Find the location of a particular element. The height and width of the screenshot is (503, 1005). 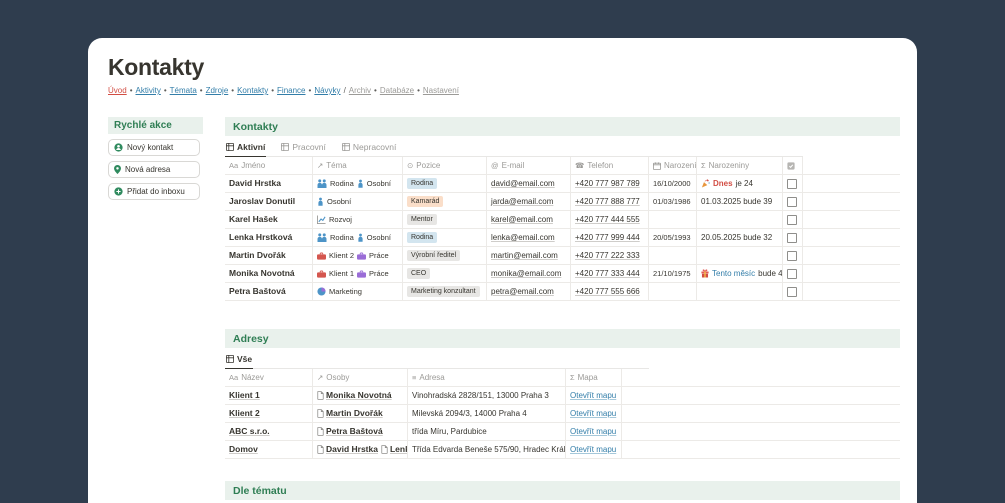

column-header: ↗ Téma is located at coordinates (358, 165).